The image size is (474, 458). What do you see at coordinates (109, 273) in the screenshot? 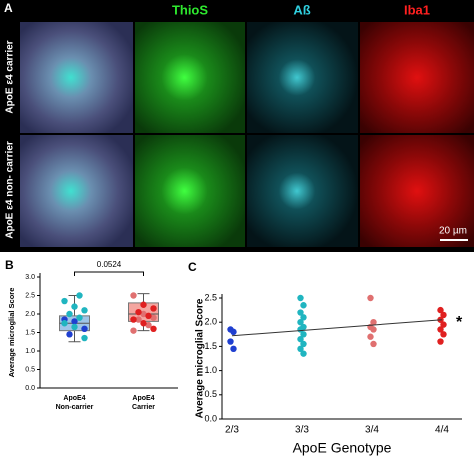
I see `significance-bracket` at bounding box center [109, 273].